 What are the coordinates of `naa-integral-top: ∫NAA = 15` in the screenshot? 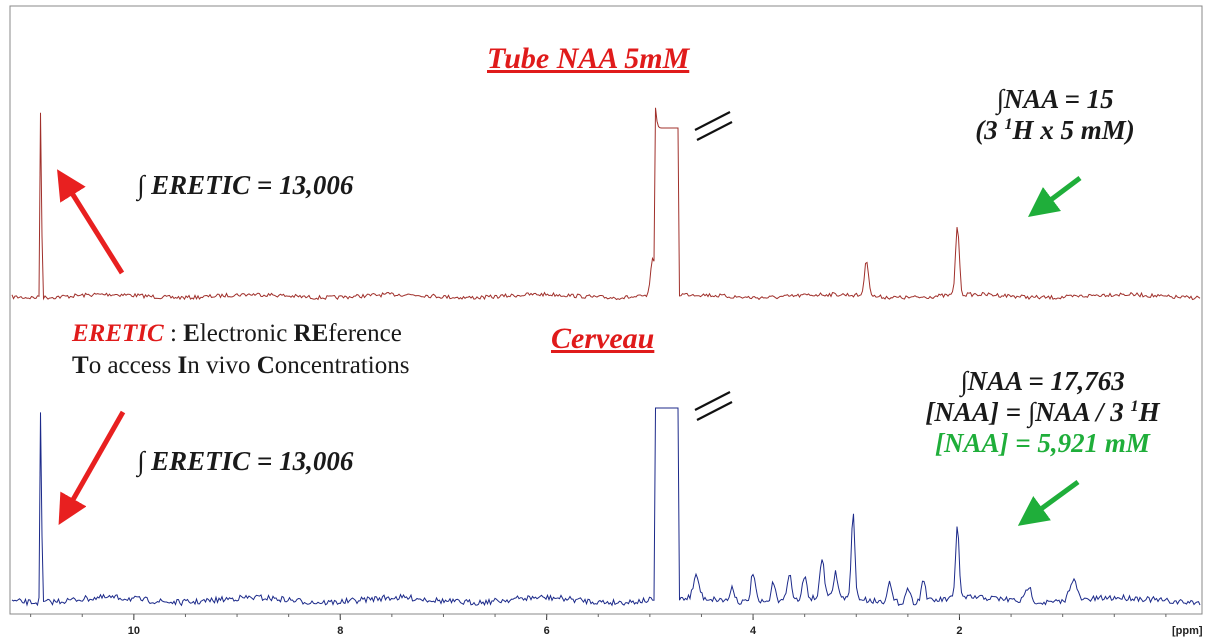 It's located at (1055, 99).